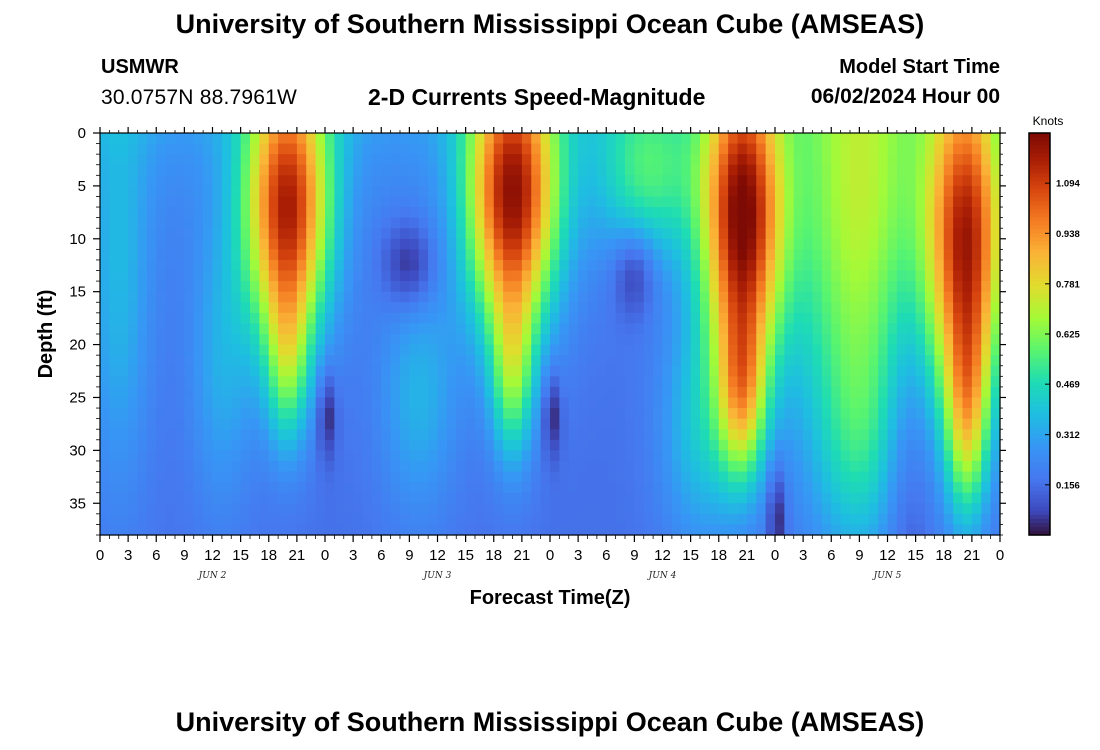 The height and width of the screenshot is (750, 1100). Describe the element at coordinates (77, 239) in the screenshot. I see `y-tick-label: 10` at that location.